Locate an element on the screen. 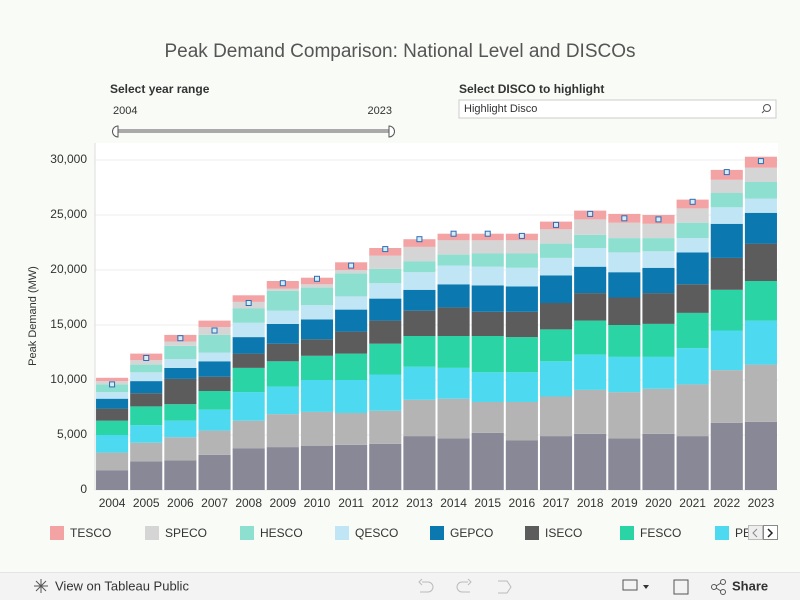 Image resolution: width=800 pixels, height=600 pixels. share-button: Share is located at coordinates (750, 585).